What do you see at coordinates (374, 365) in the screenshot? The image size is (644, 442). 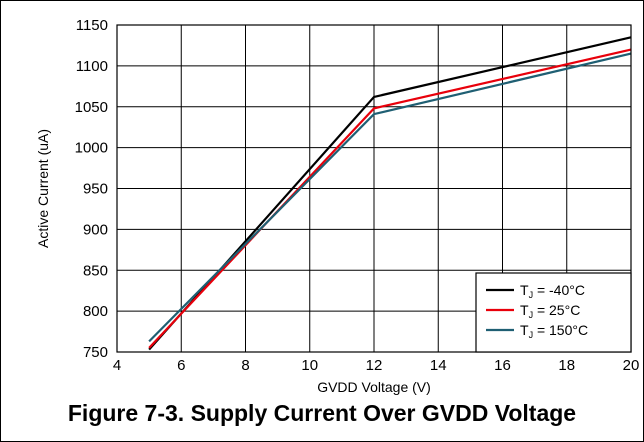 I see `x-tick-label: 12` at bounding box center [374, 365].